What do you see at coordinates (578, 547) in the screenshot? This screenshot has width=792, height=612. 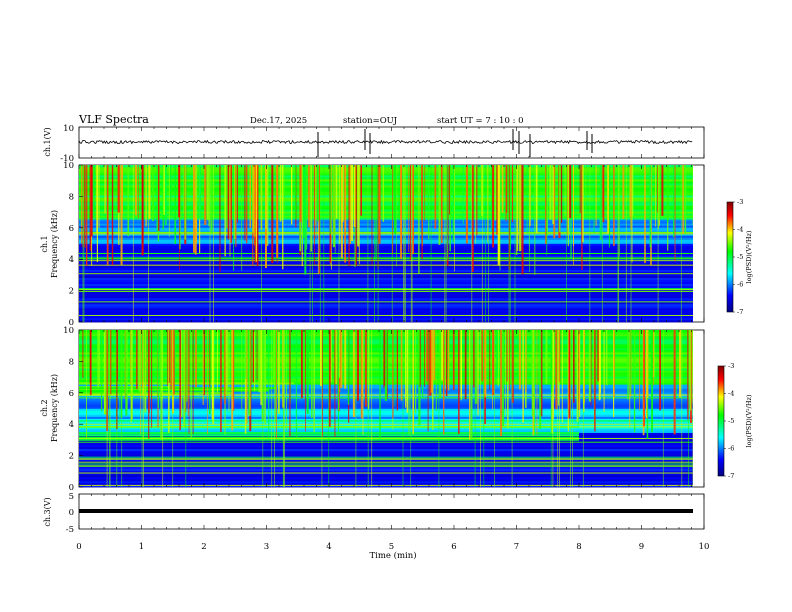 I see `time-axis-tick-label: 8` at bounding box center [578, 547].